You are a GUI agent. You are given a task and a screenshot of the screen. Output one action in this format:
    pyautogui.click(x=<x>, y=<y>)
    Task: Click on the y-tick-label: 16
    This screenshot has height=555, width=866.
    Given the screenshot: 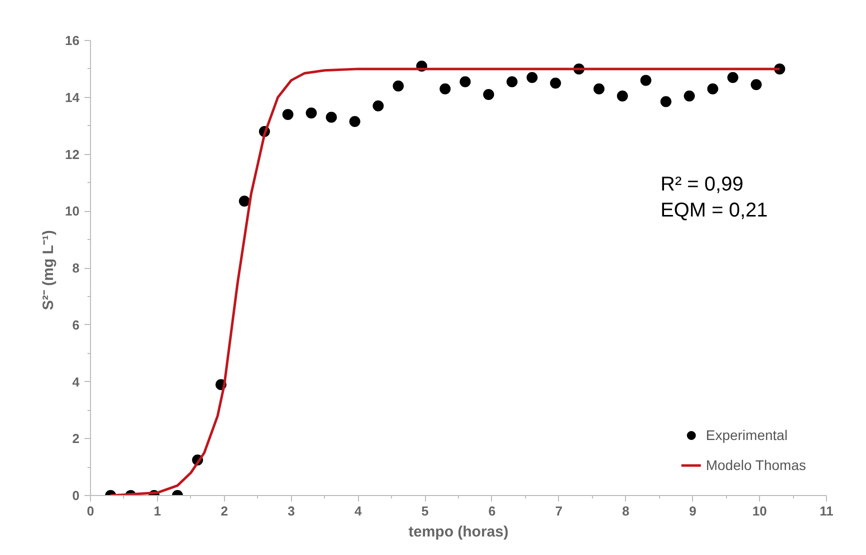 What is the action you would take?
    pyautogui.click(x=72, y=40)
    